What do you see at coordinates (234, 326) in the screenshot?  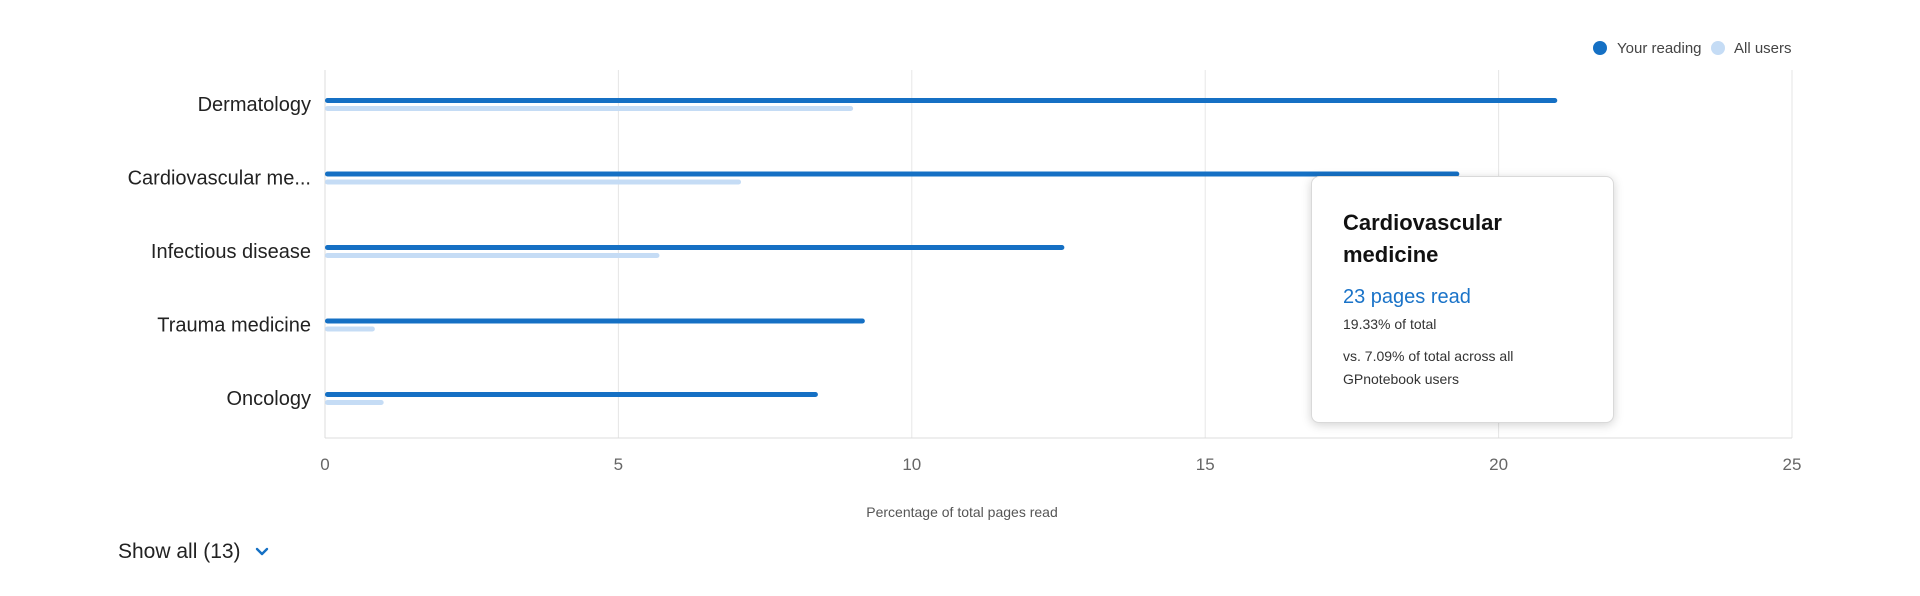 I see `category-label: Trauma medicine` at bounding box center [234, 326].